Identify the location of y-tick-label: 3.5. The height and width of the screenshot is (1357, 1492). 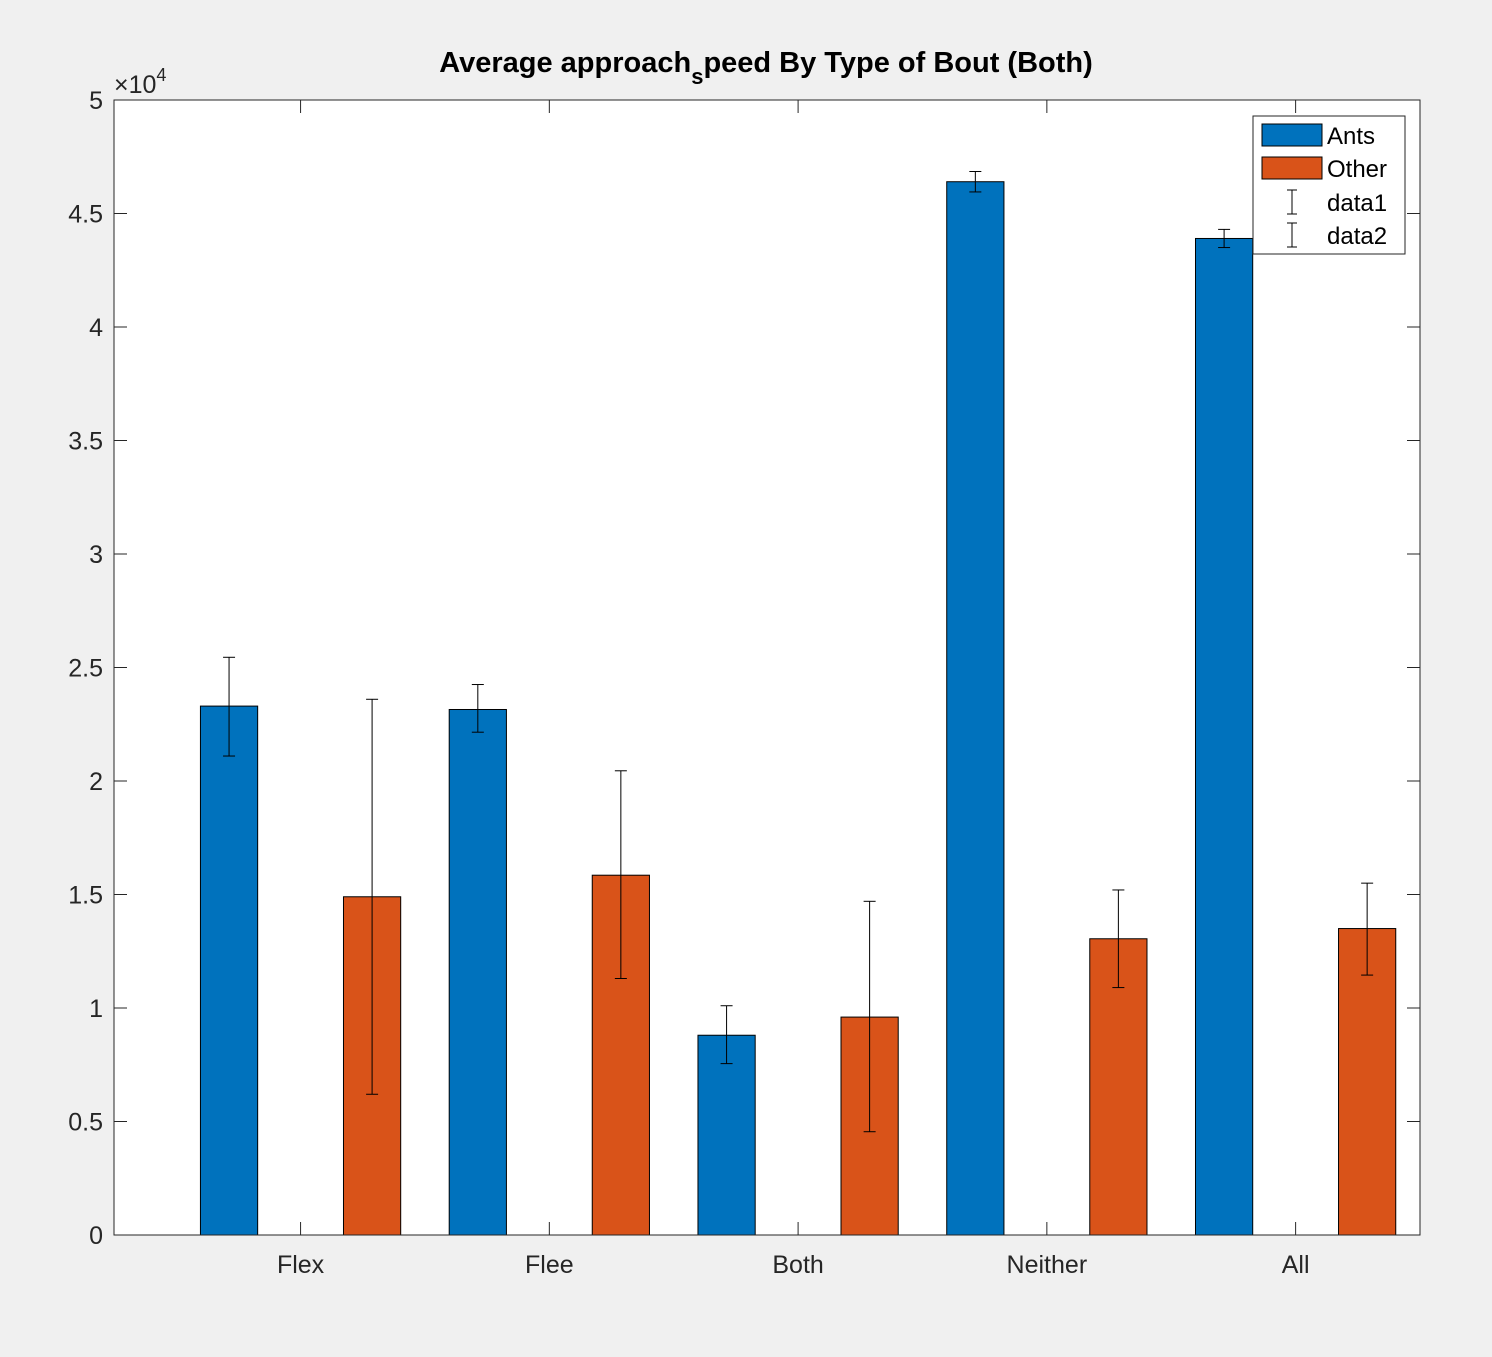
(85, 442).